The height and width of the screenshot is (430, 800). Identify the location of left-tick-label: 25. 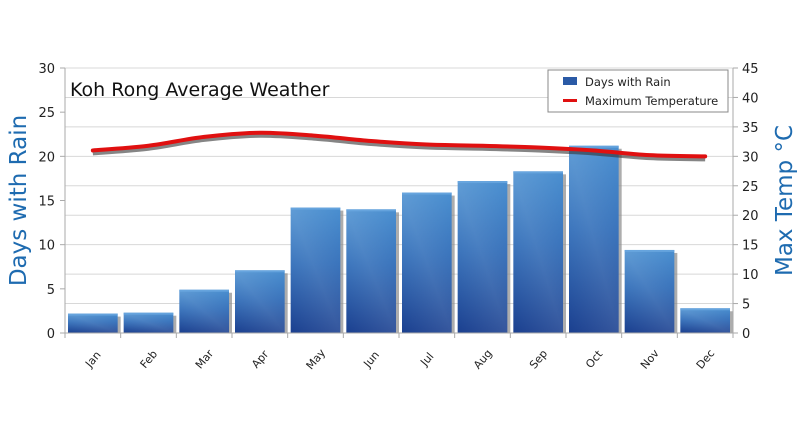
(46, 113).